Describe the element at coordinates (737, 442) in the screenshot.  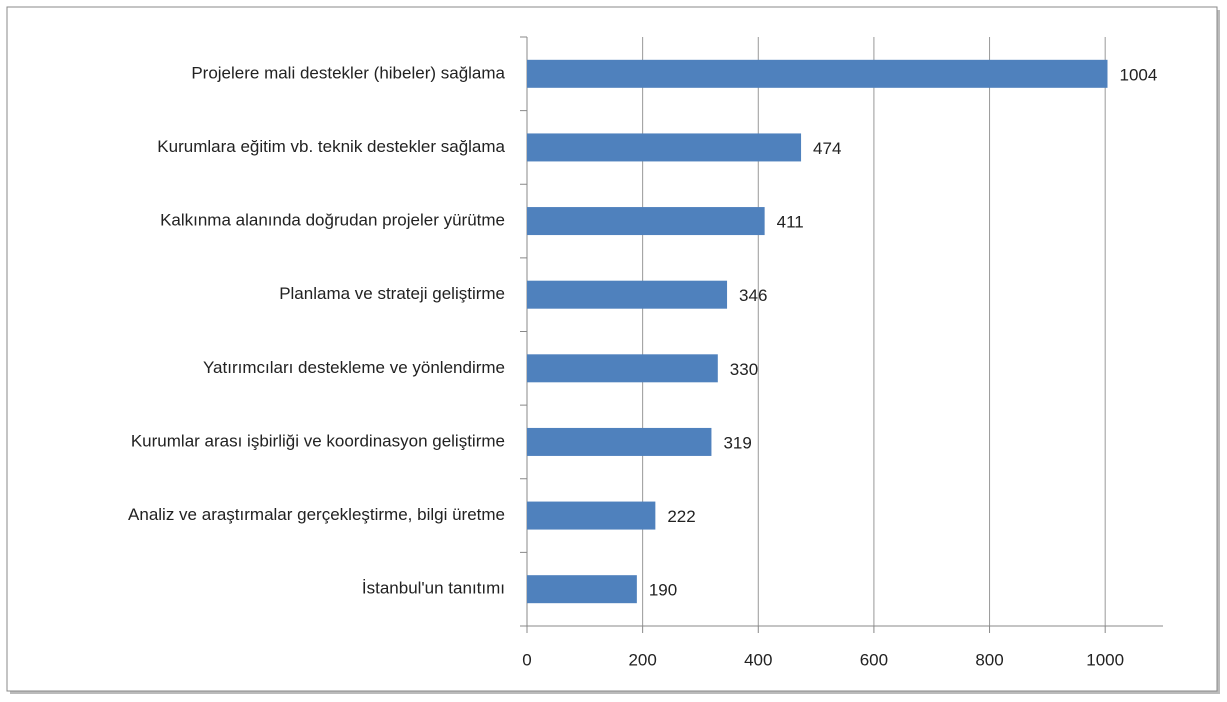
I see `data-label: 319` at that location.